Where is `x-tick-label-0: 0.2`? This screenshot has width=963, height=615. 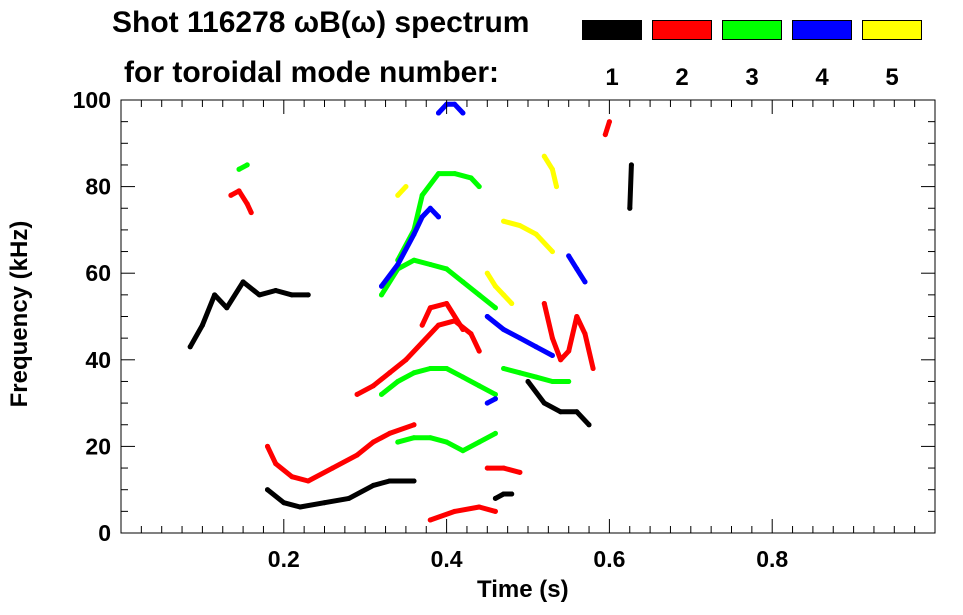 x-tick-label-0: 0.2 is located at coordinates (284, 559).